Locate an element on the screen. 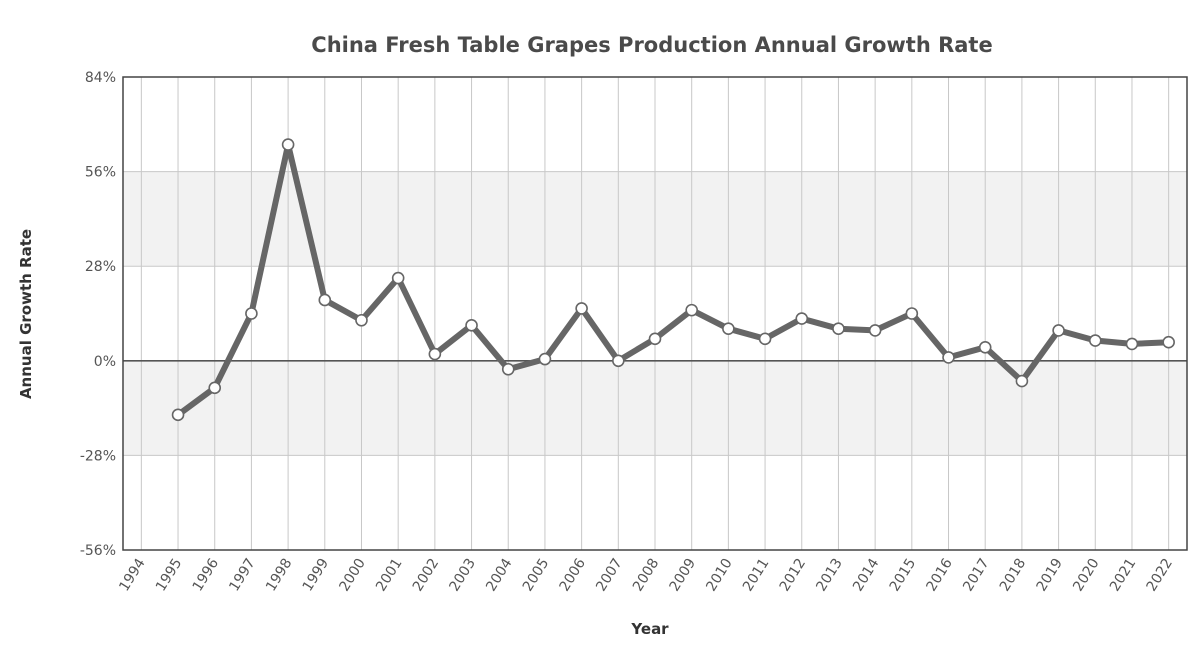 This screenshot has height=656, width=1204. x-tick-label: 2014 is located at coordinates (866, 575).